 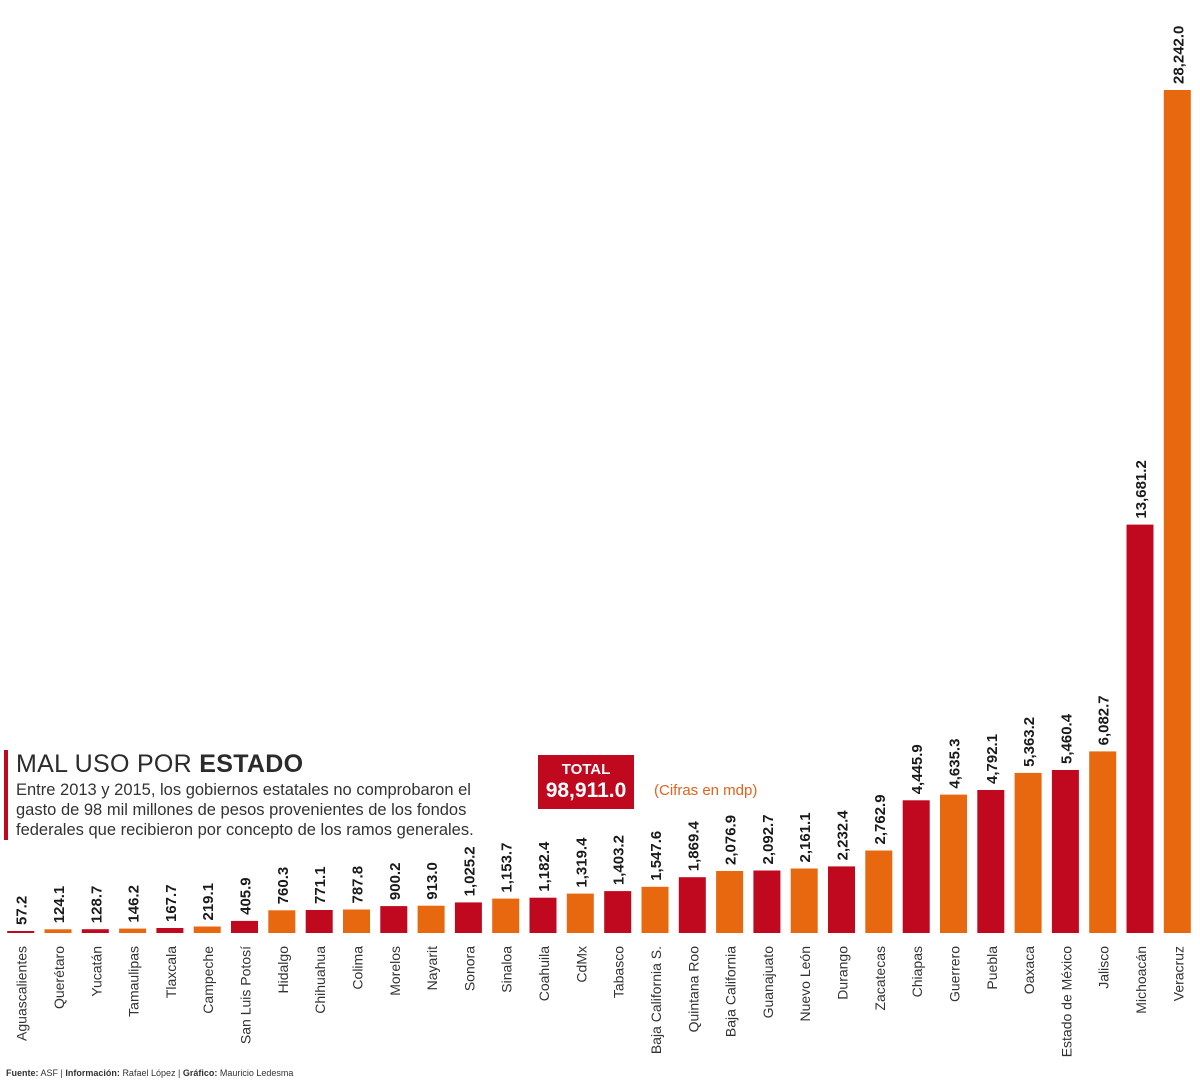 I want to click on credit-graphic-label: Gráfico:, so click(x=200, y=1073).